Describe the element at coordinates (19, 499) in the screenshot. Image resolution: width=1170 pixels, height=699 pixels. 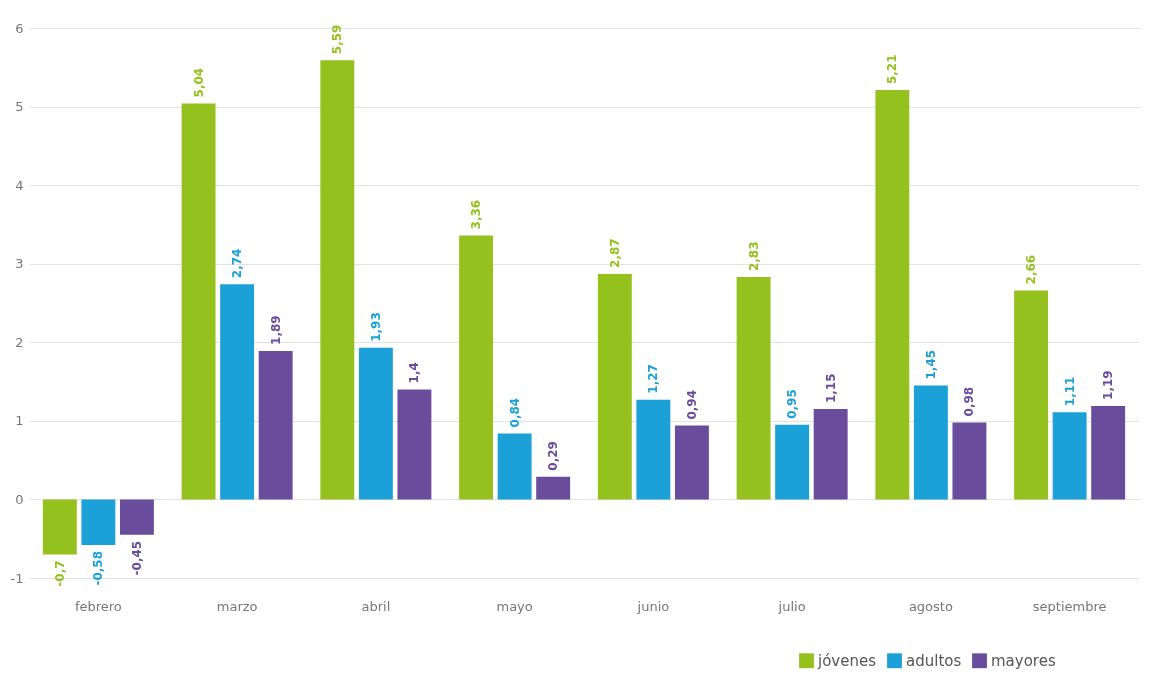
I see `y-tick-label: 0` at that location.